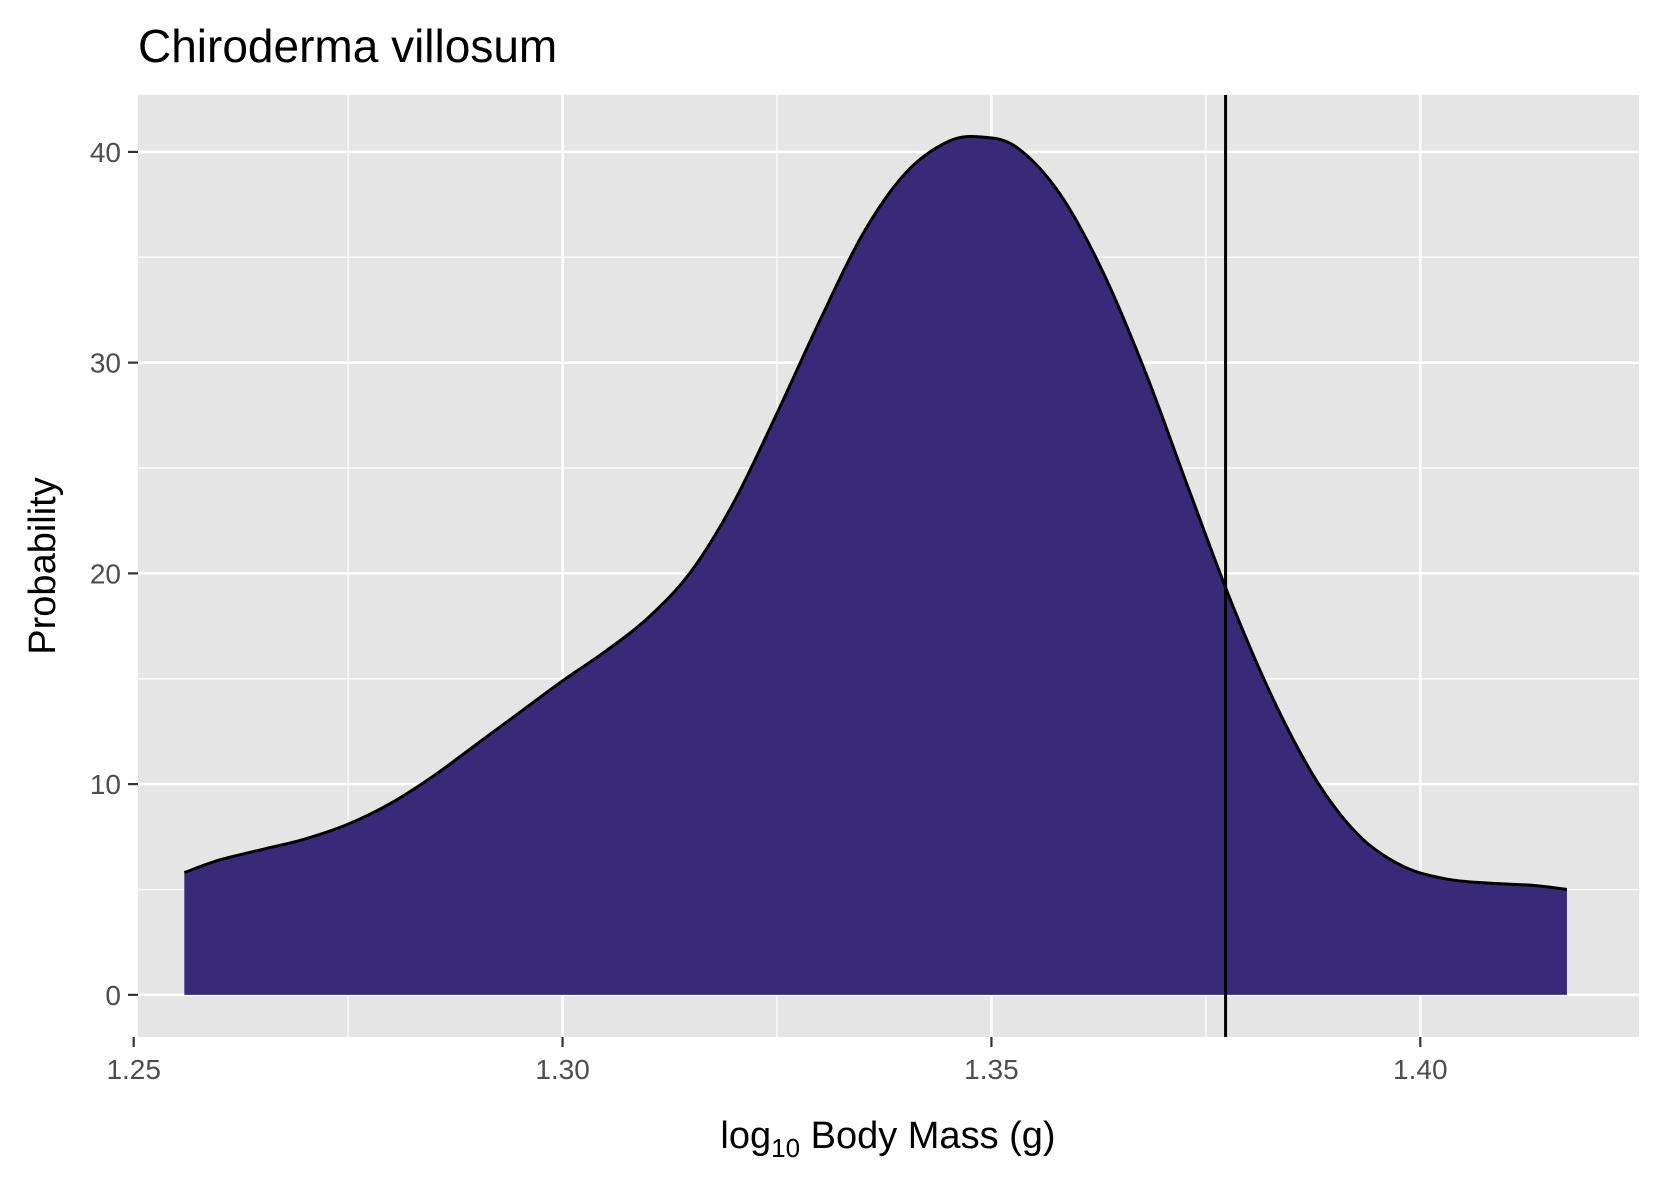 This screenshot has height=1181, width=1653. I want to click on x-tick-label: 1.30, so click(562, 1069).